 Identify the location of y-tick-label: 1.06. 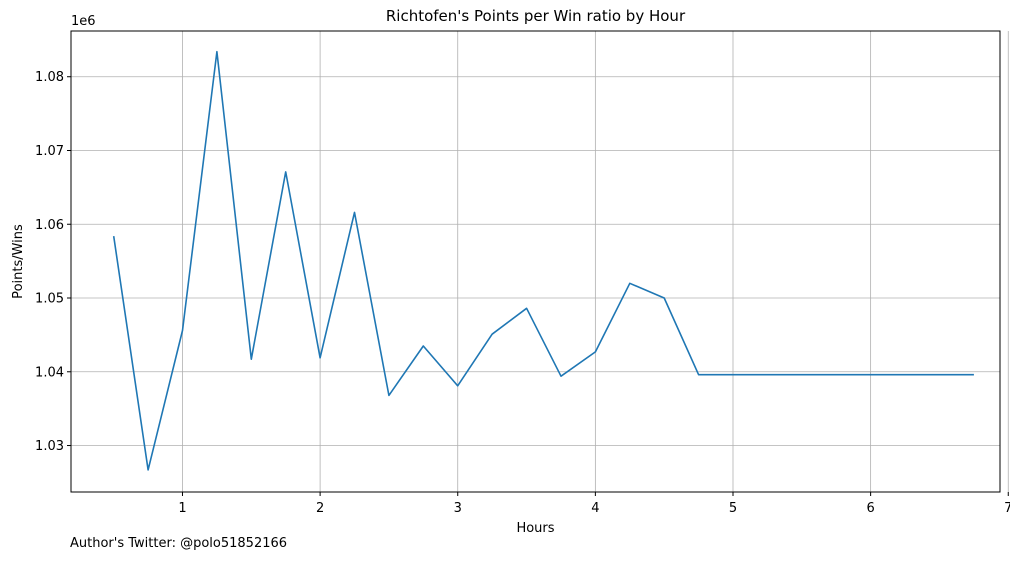
(49, 225).